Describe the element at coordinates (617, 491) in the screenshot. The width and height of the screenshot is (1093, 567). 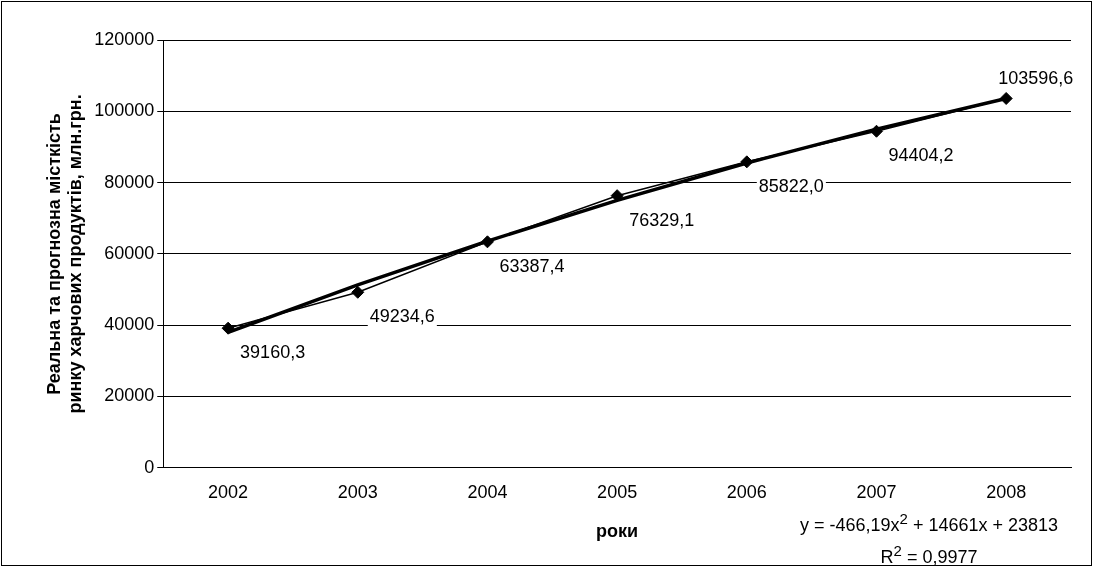
I see `x-tick-label: 2005` at that location.